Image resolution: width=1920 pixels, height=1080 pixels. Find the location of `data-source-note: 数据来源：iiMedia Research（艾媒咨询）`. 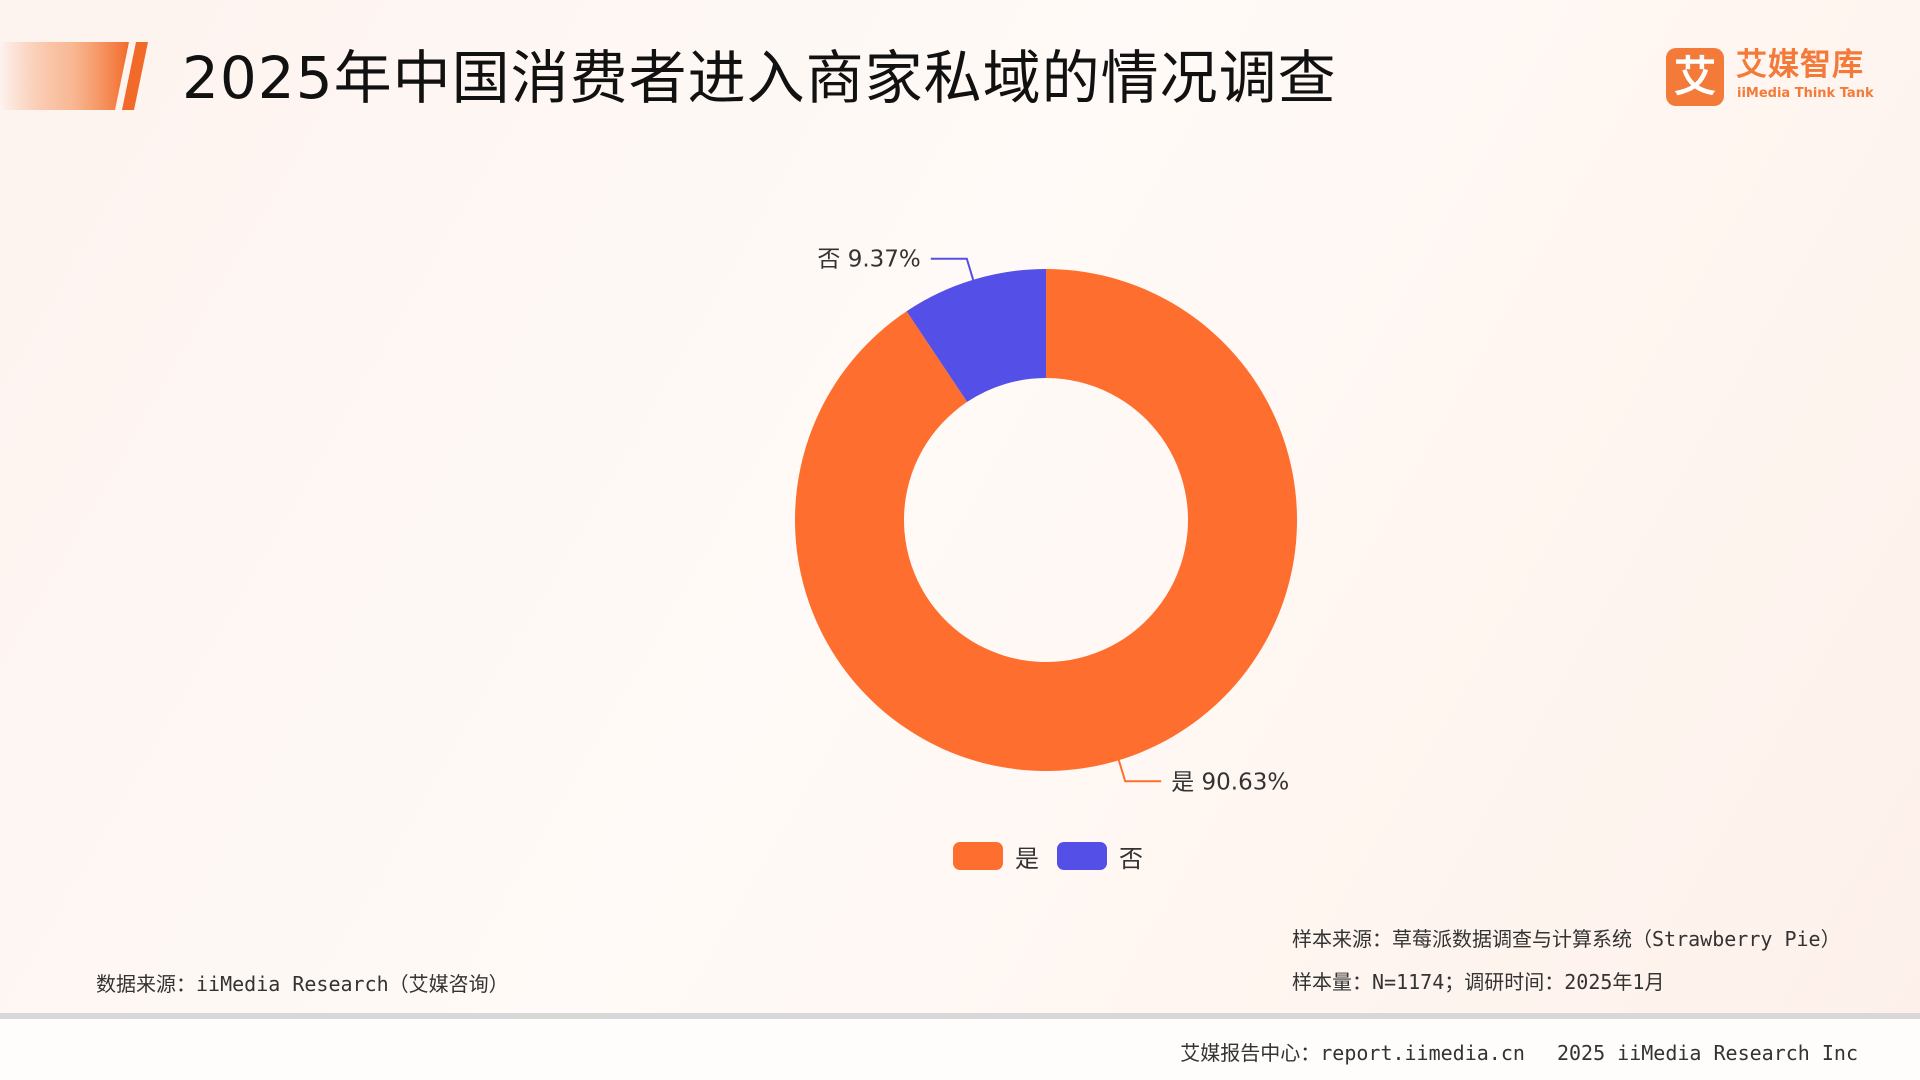

data-source-note: 数据来源：iiMedia Research（艾媒咨询） is located at coordinates (302, 984).